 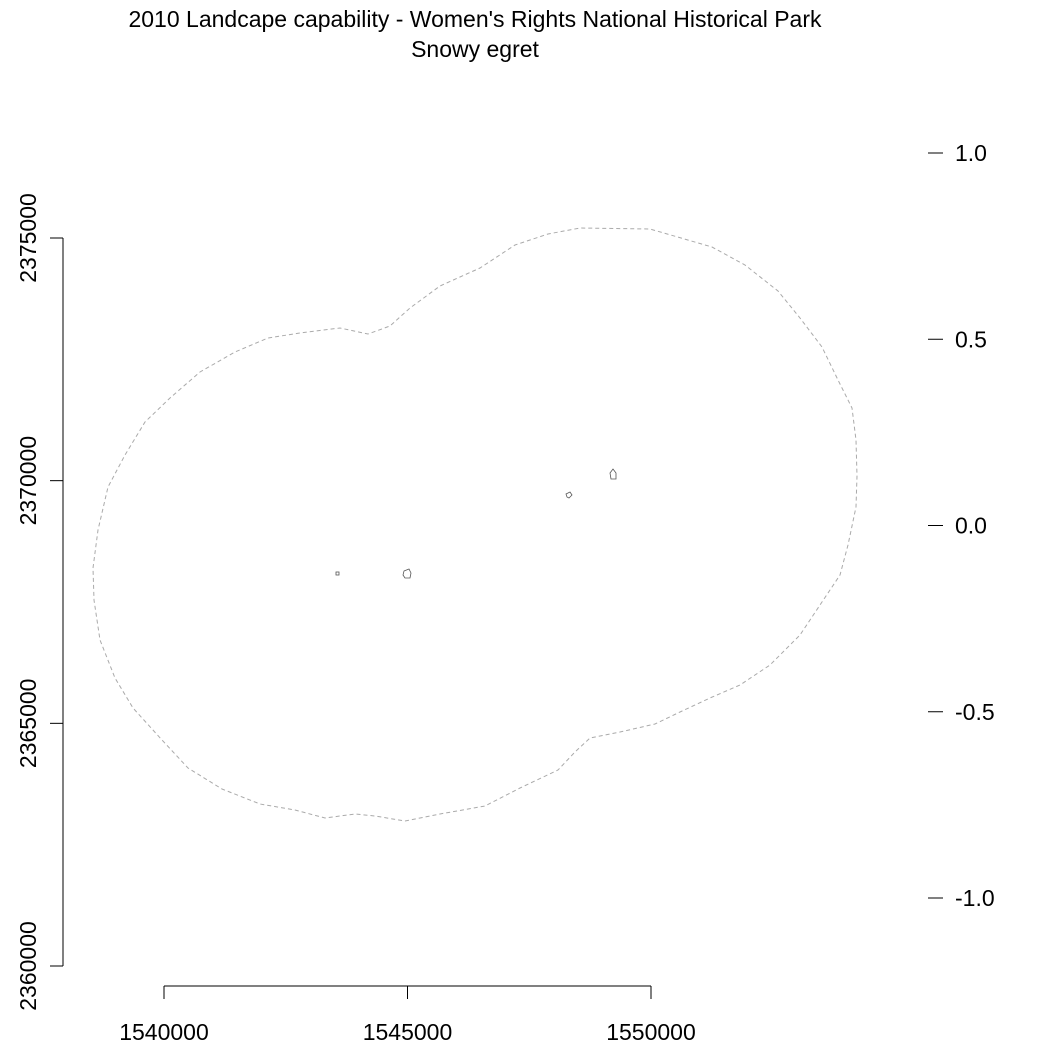 I want to click on legend-tick-label: 1.0, so click(x=971, y=153).